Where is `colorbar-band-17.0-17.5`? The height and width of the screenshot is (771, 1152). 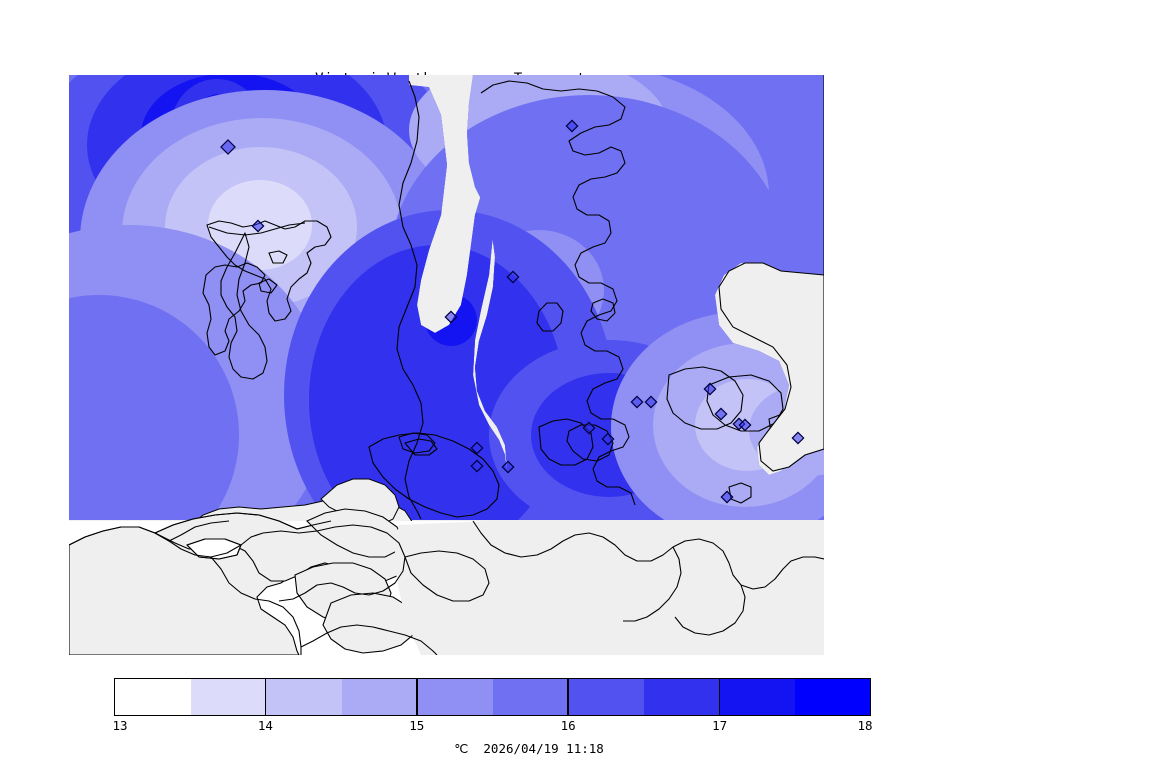 colorbar-band-17.0-17.5 is located at coordinates (757, 697).